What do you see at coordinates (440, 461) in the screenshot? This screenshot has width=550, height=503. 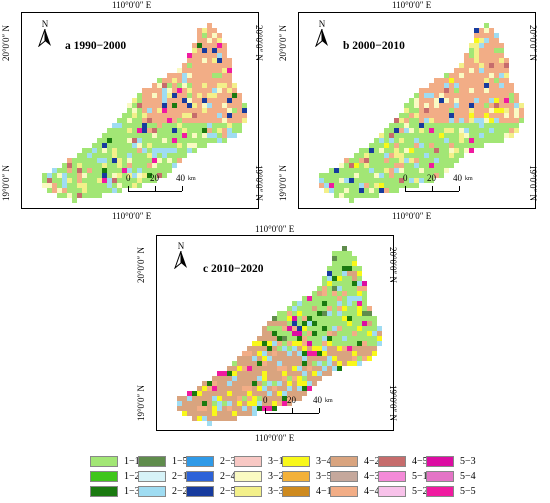 I see `legend-swatch` at bounding box center [440, 461].